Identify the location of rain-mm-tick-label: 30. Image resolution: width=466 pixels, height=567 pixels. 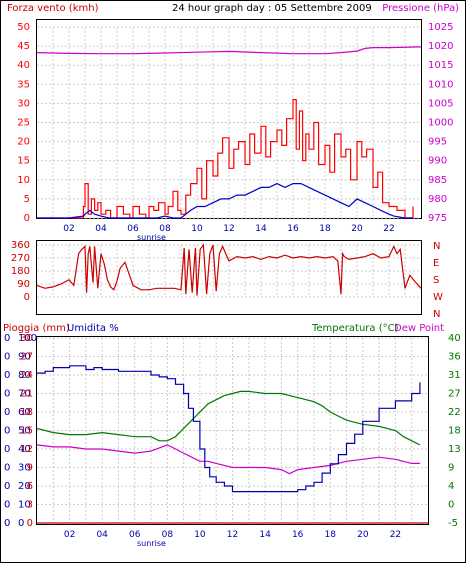
(26, 338).